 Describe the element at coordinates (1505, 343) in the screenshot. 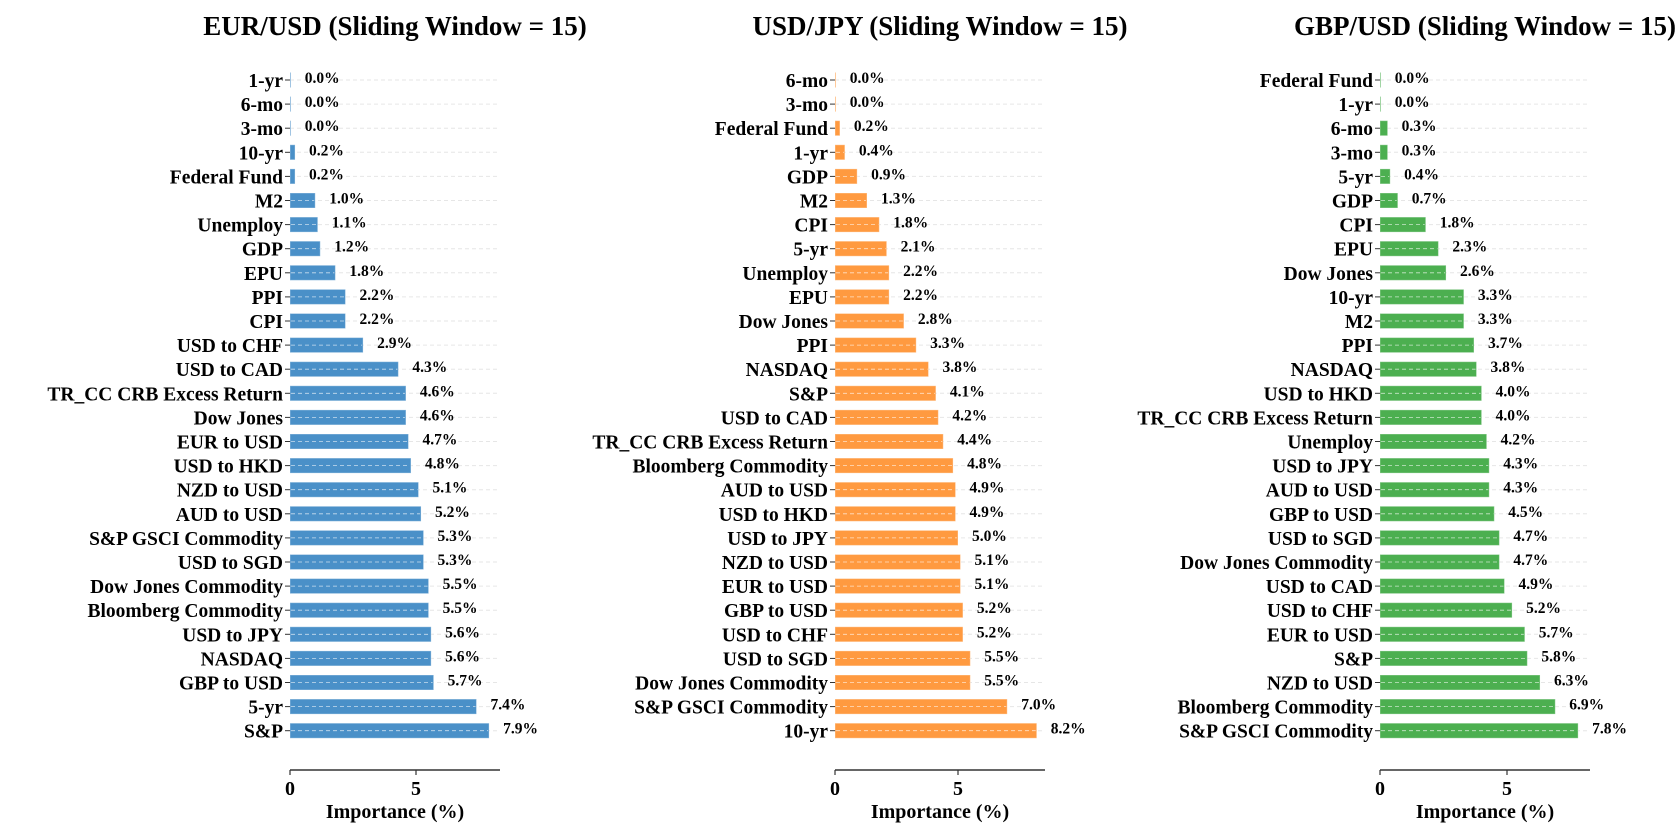

I see `data-label: 3.7%` at that location.